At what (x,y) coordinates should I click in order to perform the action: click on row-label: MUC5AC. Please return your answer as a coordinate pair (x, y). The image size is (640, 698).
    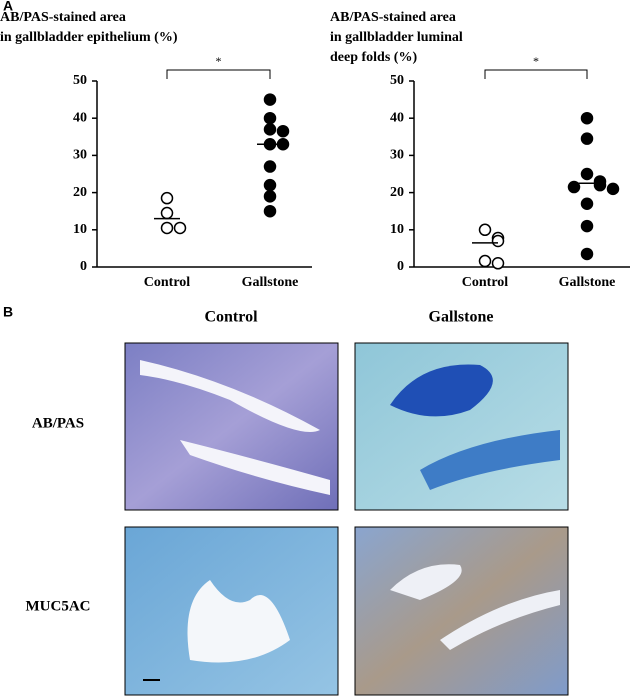
    Looking at the image, I should click on (58, 606).